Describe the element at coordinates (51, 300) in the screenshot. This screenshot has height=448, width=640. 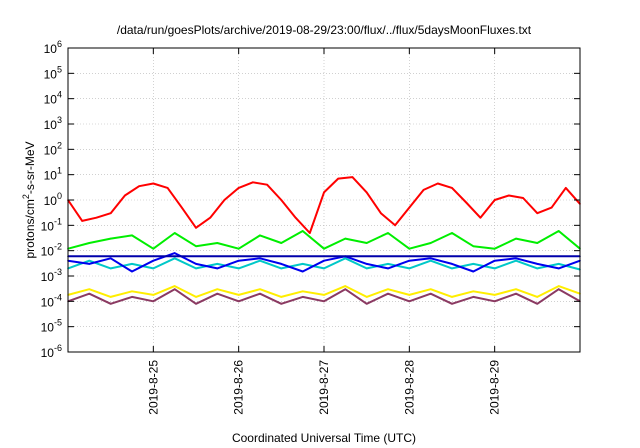
I see `y-tick-label: 10⁻⁴` at that location.